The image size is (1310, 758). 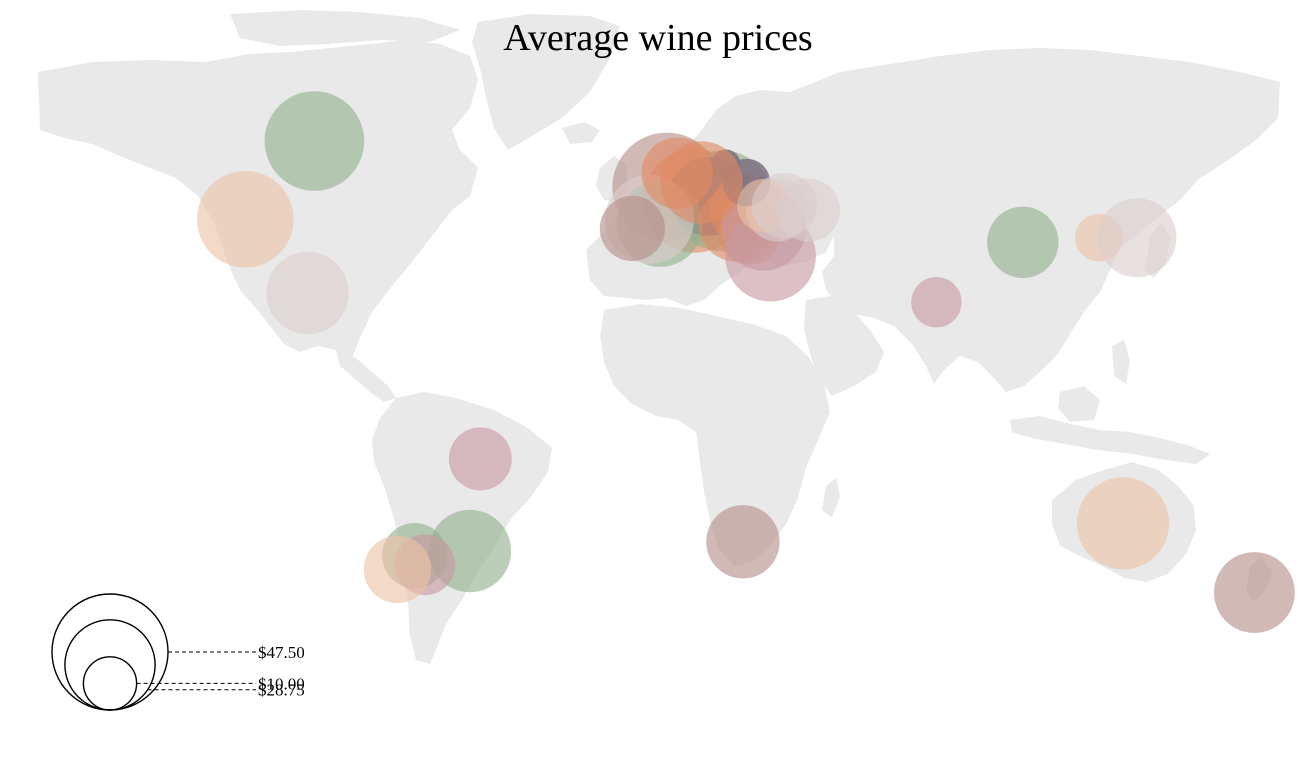 I want to click on land-arctic-islands, so click(x=345, y=28).